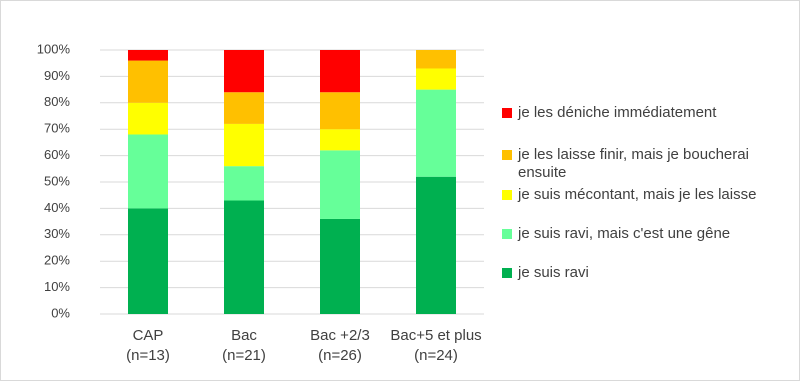  Describe the element at coordinates (244, 355) in the screenshot. I see `x-tick-label-line: (n=21)` at that location.